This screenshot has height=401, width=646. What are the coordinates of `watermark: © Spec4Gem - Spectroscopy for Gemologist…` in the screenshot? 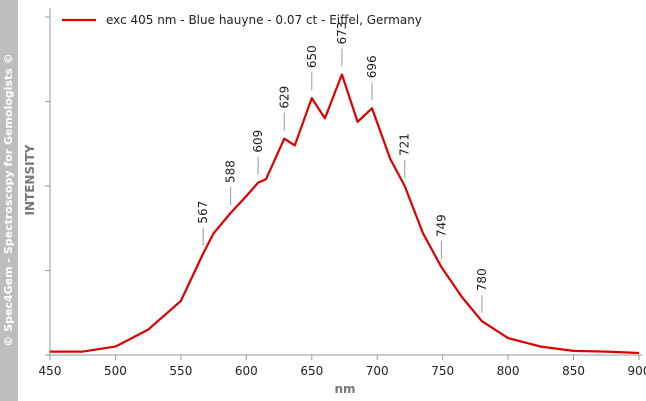 It's located at (8, 199).